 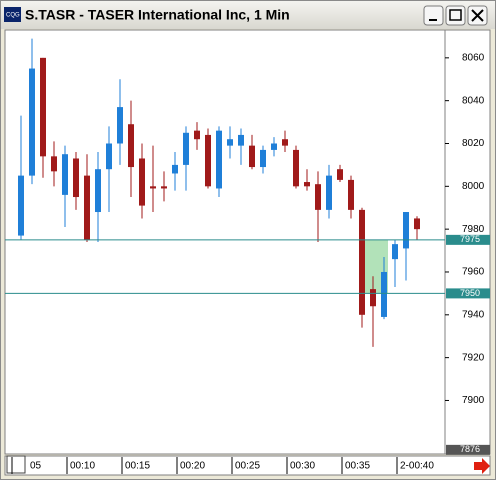 I want to click on y-tick-label: 7940, so click(x=473, y=314).